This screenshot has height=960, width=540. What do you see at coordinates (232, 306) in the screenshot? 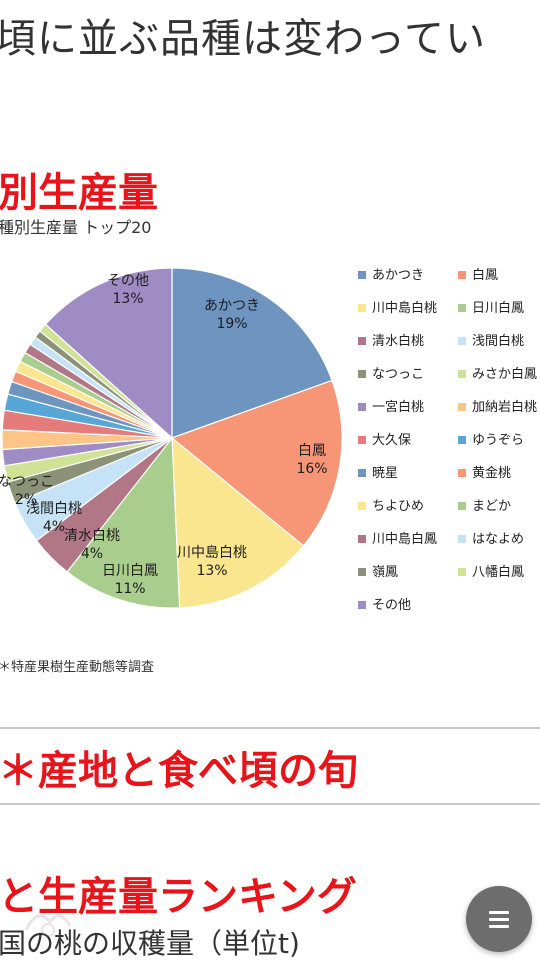
I see `slice-name-label: あかつき` at bounding box center [232, 306].